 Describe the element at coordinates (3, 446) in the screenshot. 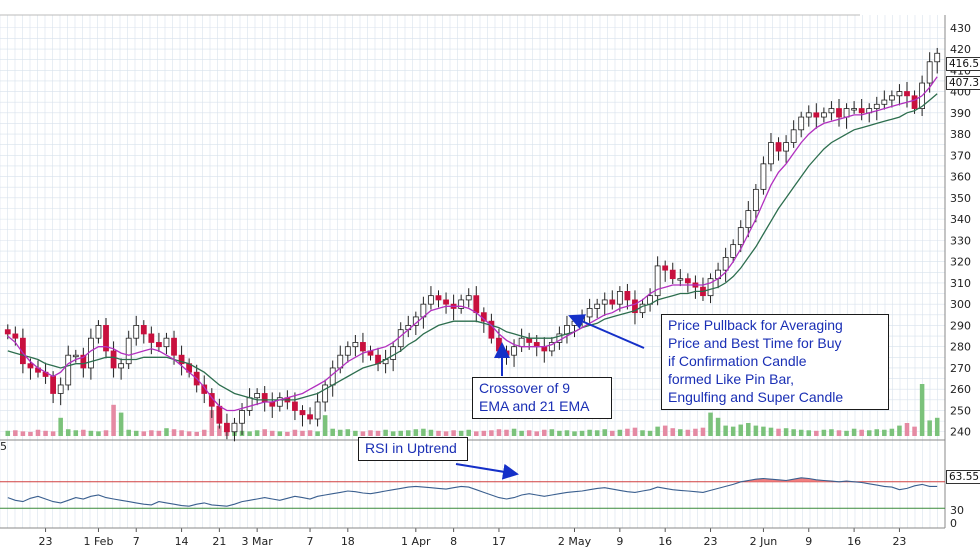

I see `rsi-left-label: 5` at that location.